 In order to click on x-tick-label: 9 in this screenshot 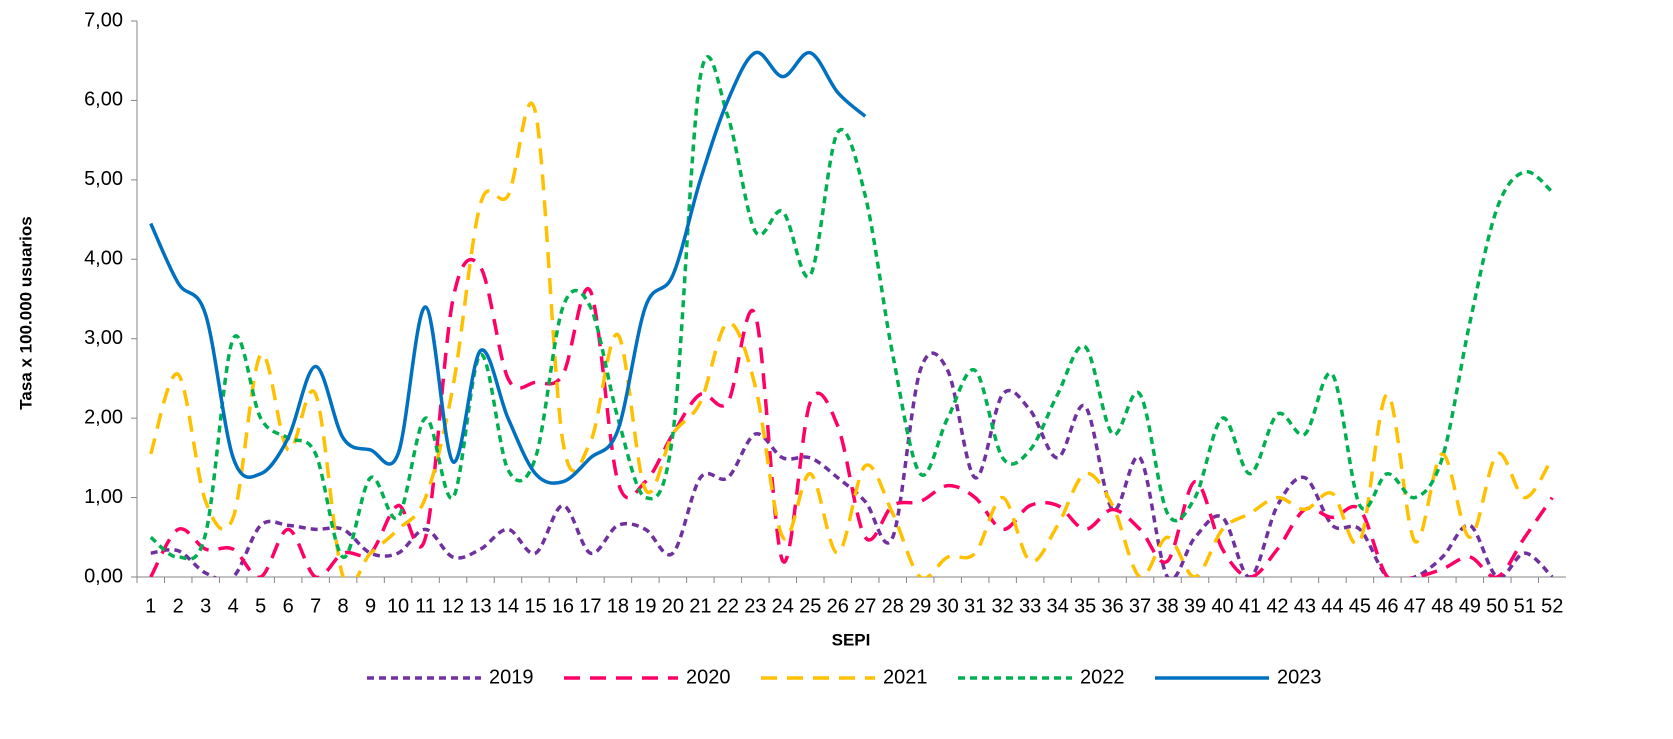, I will do `click(370, 606)`.